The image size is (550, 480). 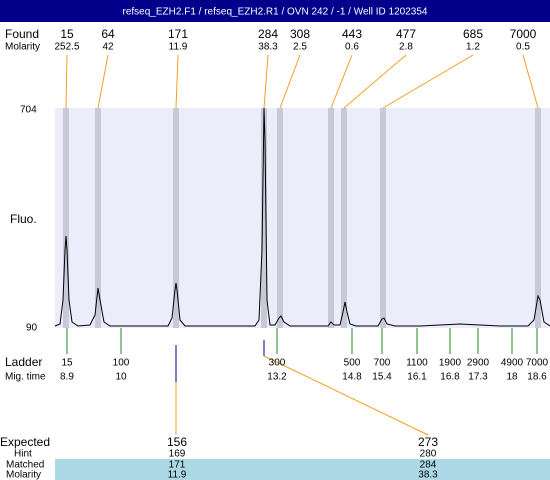 What do you see at coordinates (177, 442) in the screenshot?
I see `expected-size: 156` at bounding box center [177, 442].